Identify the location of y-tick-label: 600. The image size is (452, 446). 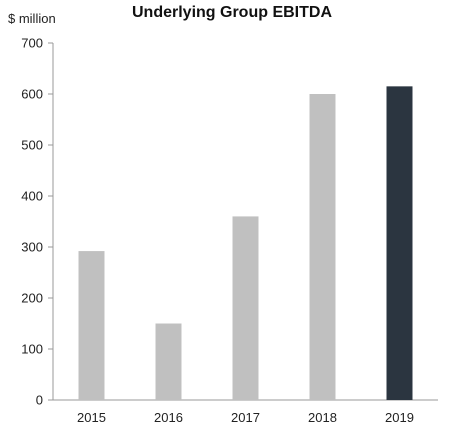
(32, 94).